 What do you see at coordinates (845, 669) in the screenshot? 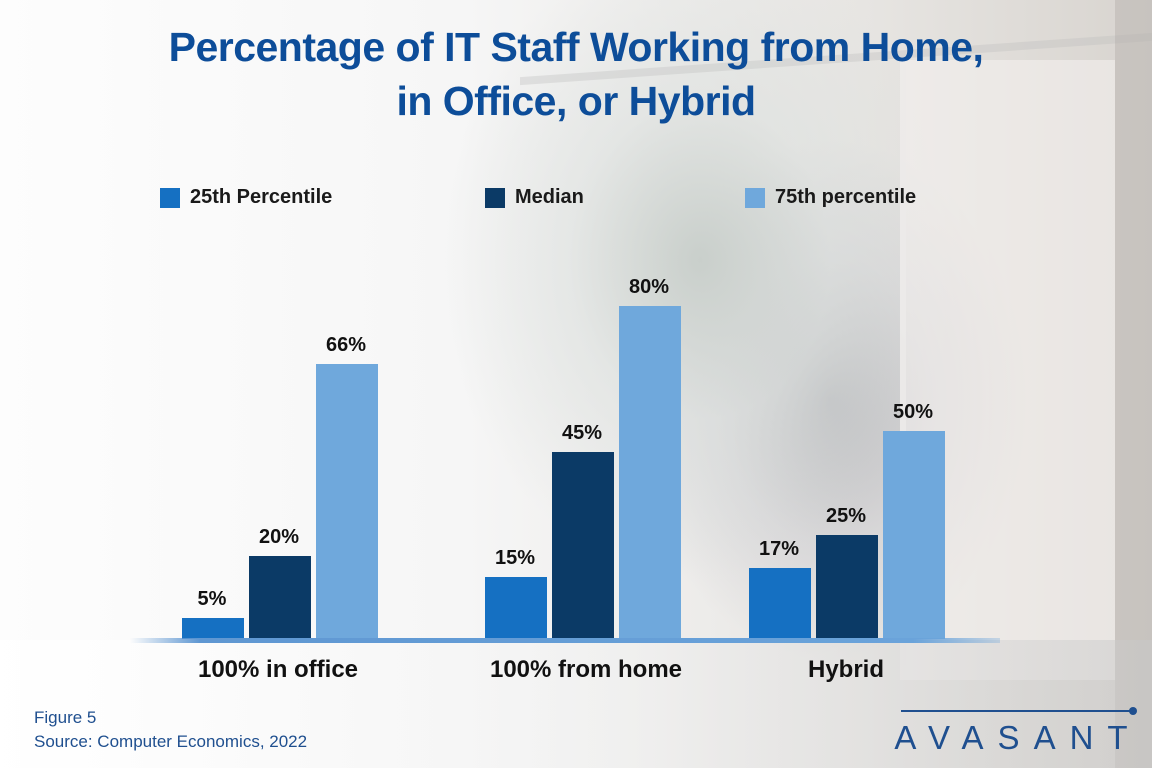
I see `category-label: Hybrid` at bounding box center [845, 669].